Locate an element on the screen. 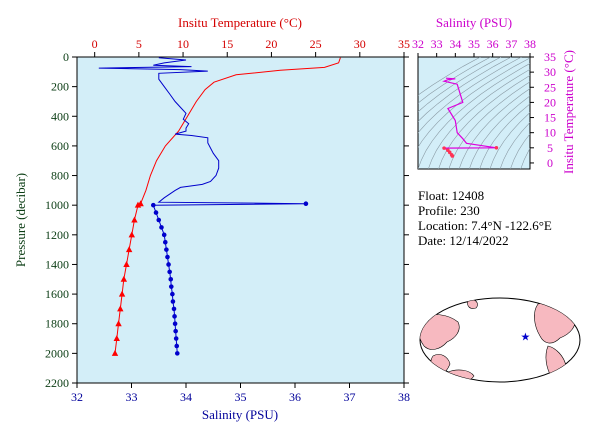  ts-salinity-axis: 32 33 34 35 36 37 38 is located at coordinates (474, 47).